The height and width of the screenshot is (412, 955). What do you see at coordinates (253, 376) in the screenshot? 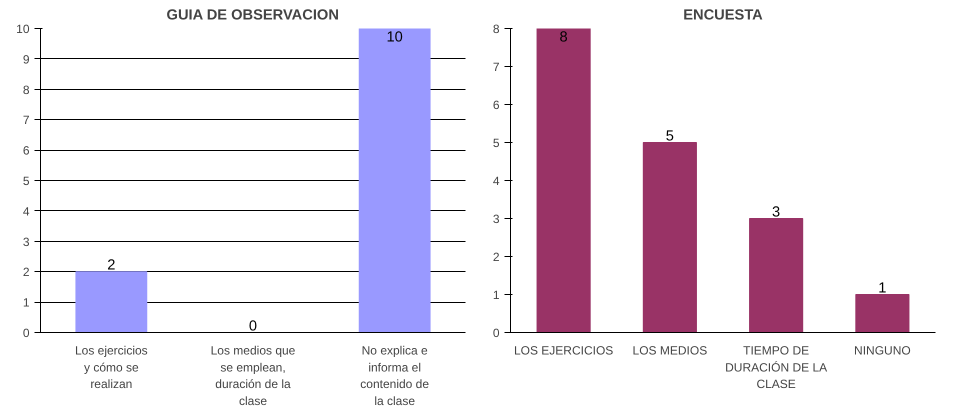
I see `x-tick-label: Los medios que se emplean, duración de la clase` at bounding box center [253, 376].